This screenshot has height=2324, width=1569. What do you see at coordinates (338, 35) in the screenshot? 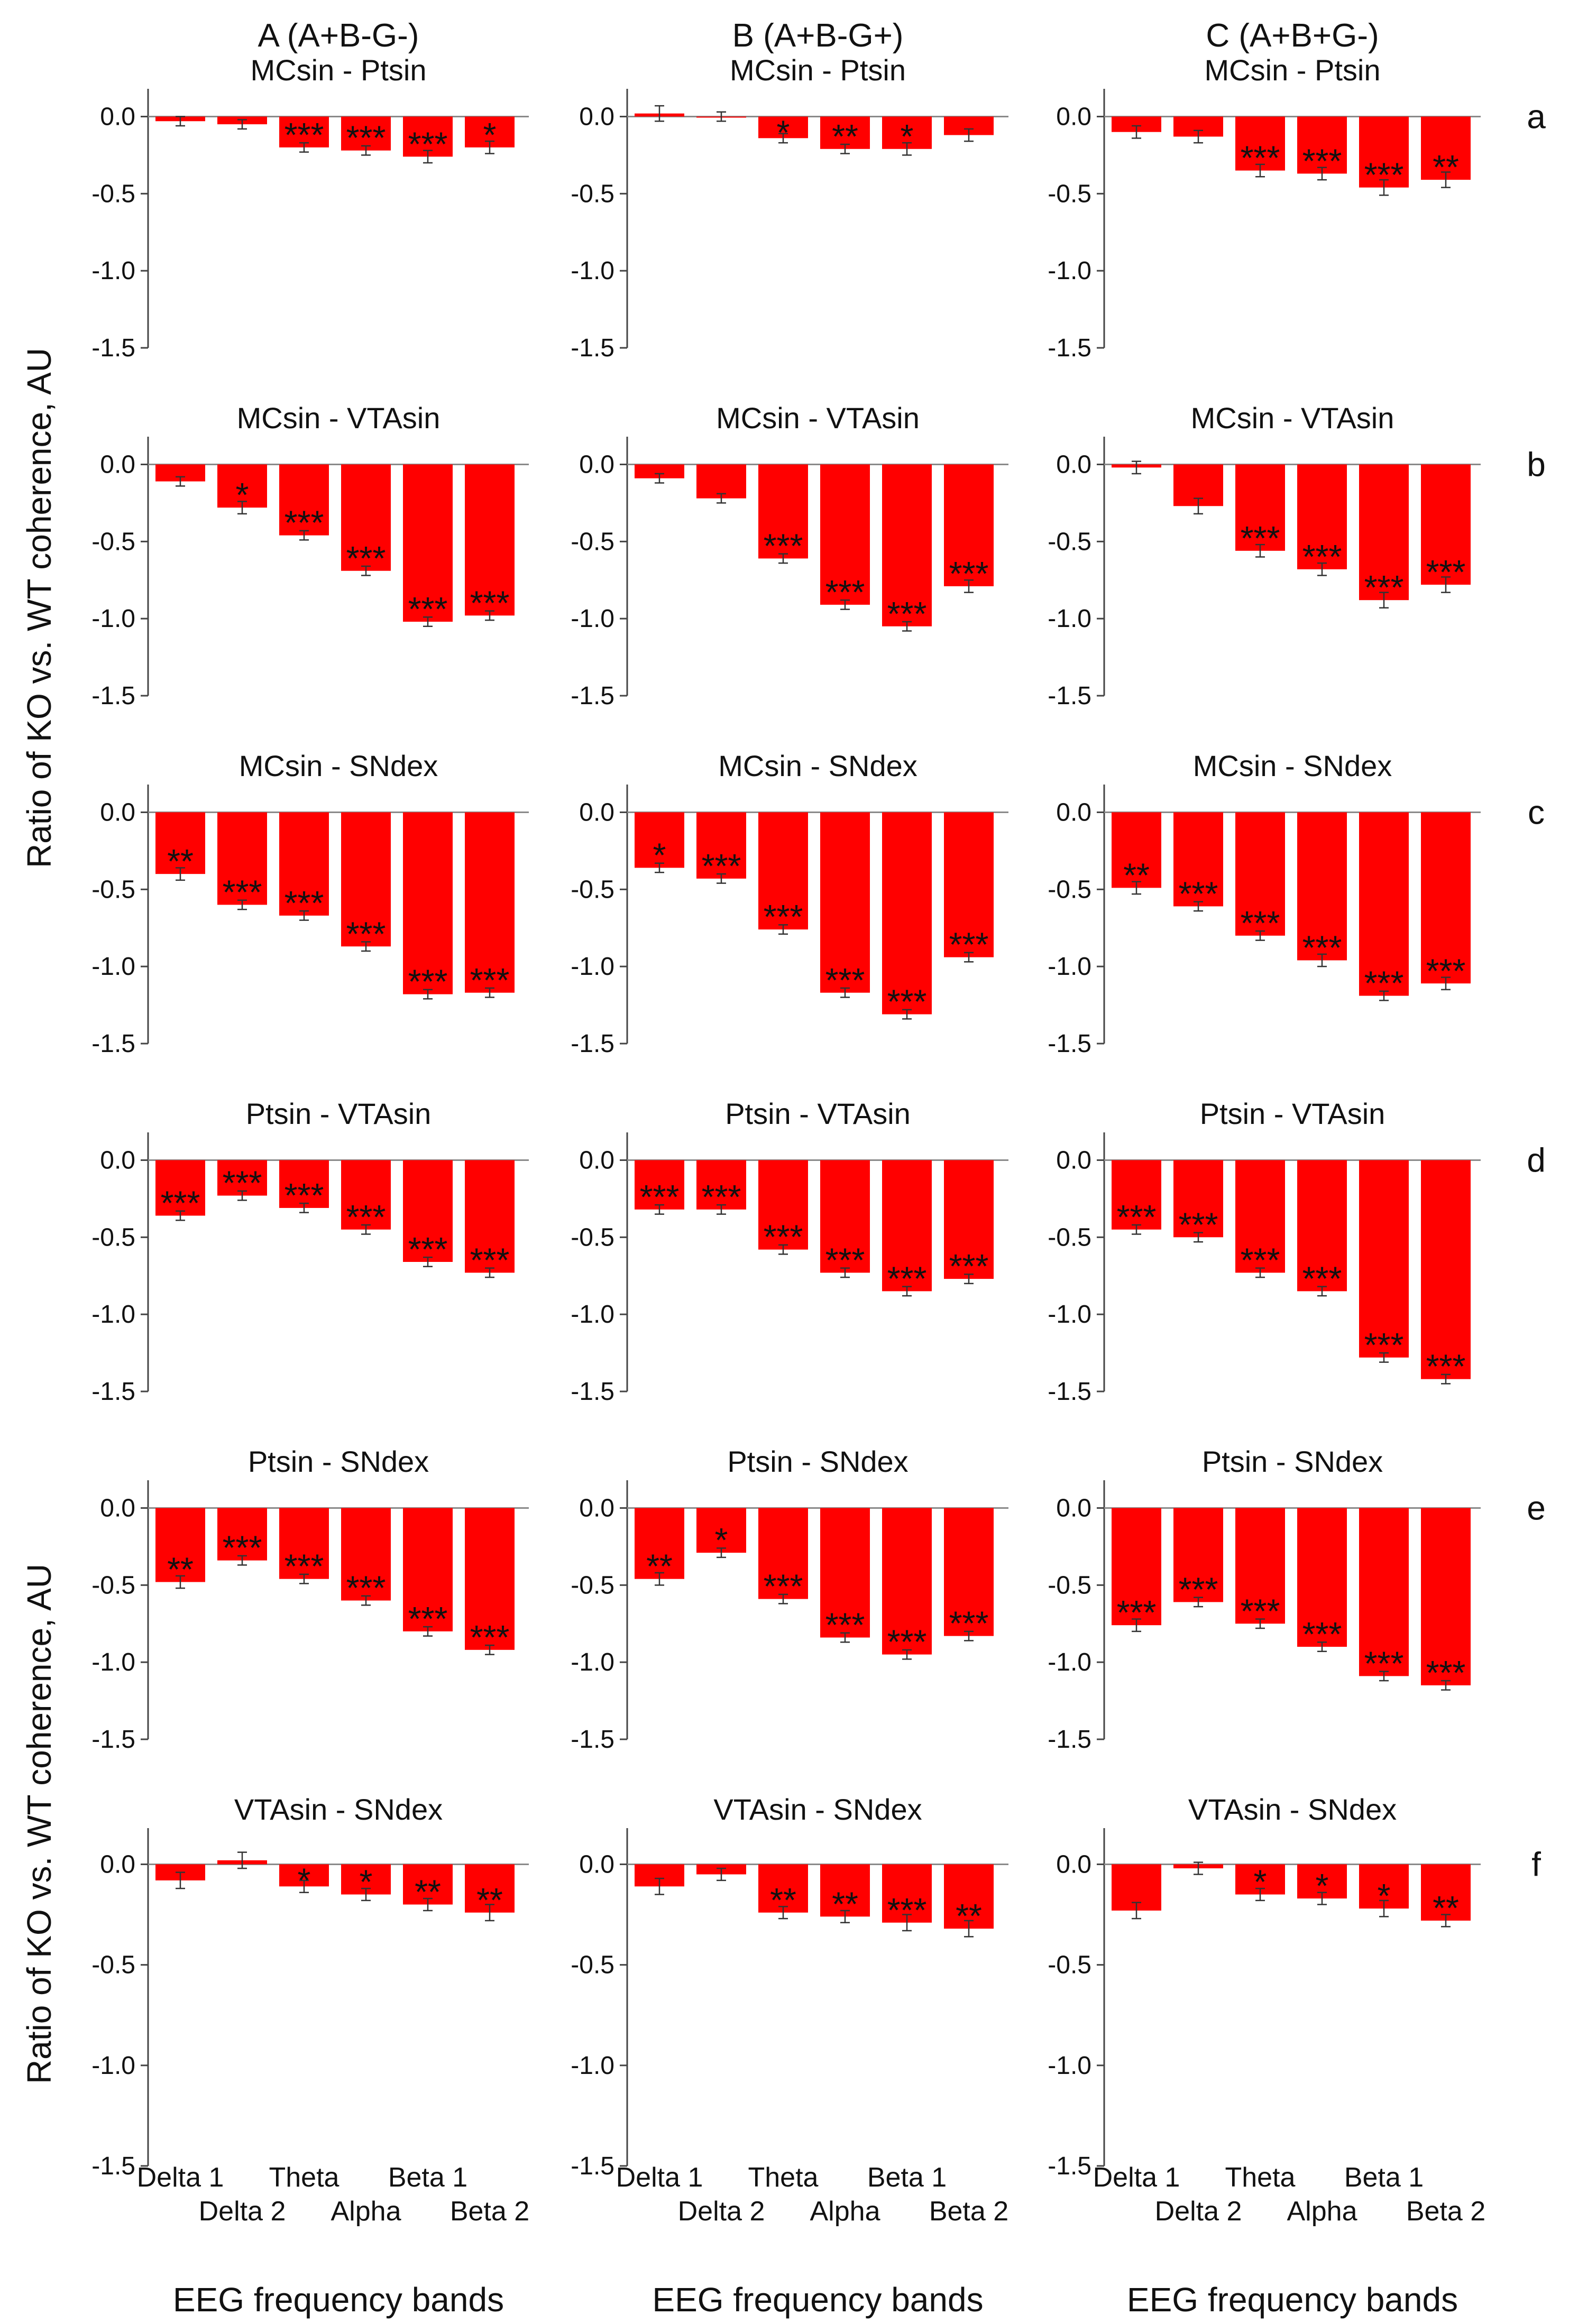
I see `column-title-0: A (A+B-G-)` at bounding box center [338, 35].